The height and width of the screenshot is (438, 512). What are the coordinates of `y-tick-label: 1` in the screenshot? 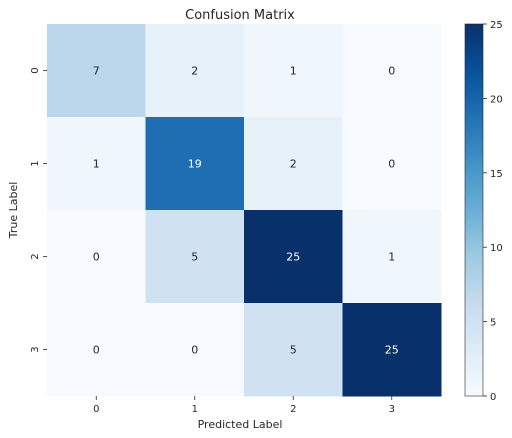 It's located at (35, 163).